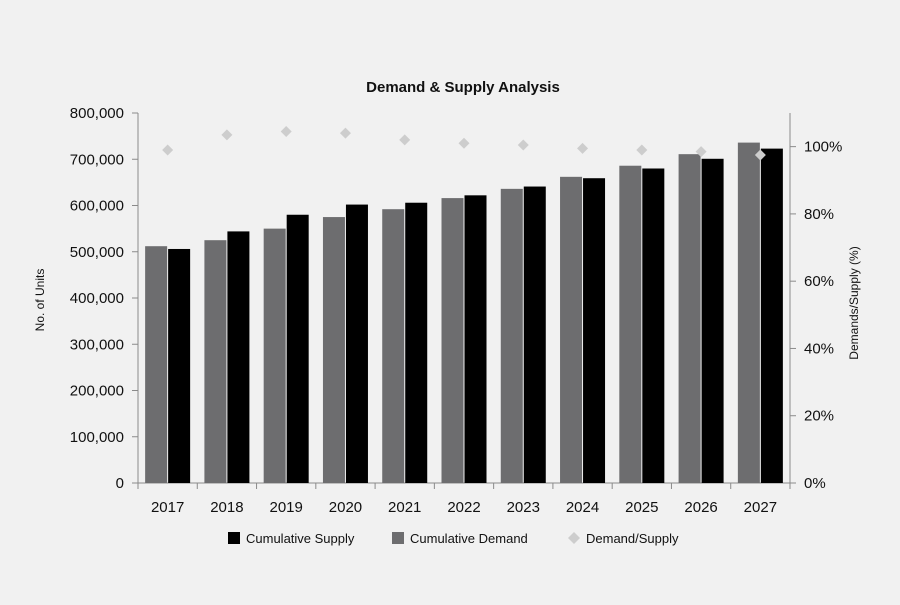 This screenshot has width=900, height=605. I want to click on y-tick-label: 400,000, so click(97, 298).